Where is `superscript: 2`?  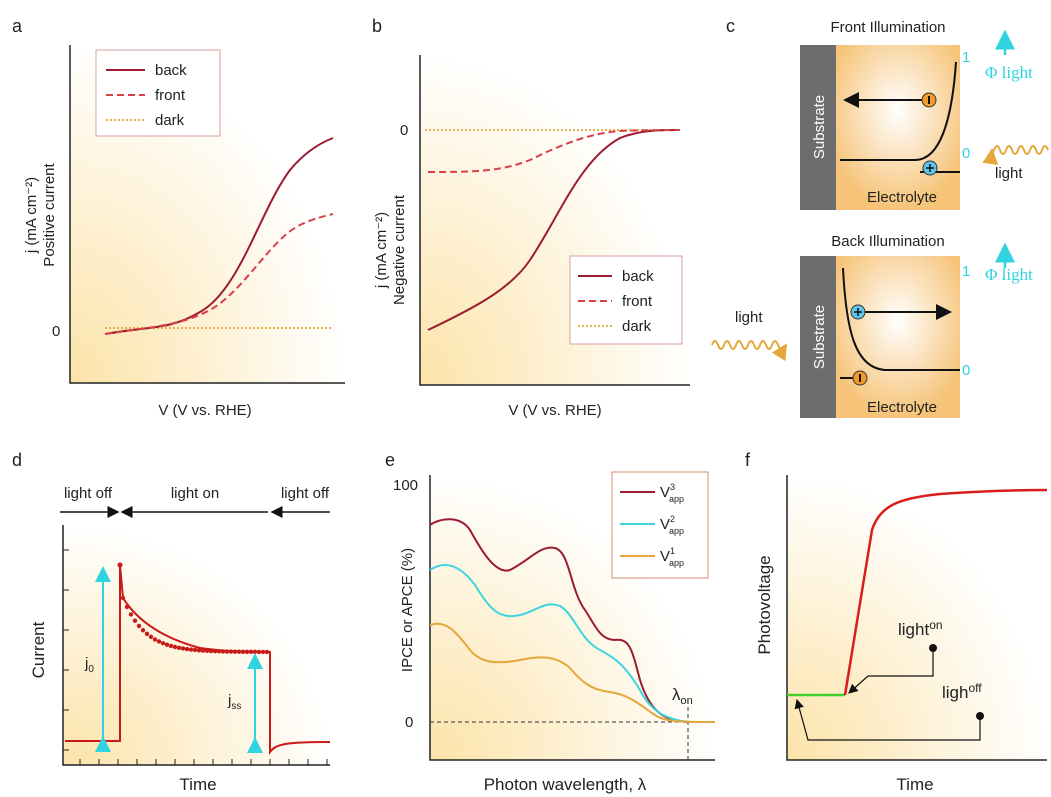 superscript: 2 is located at coordinates (672, 519).